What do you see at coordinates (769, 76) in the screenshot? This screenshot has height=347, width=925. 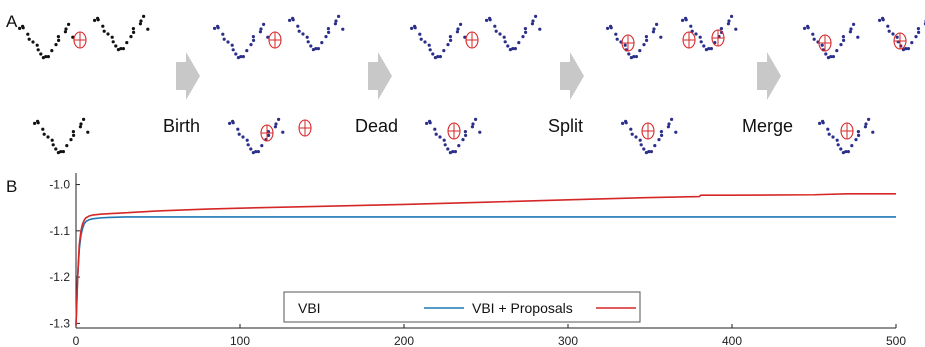 I see `process-arrow` at bounding box center [769, 76].